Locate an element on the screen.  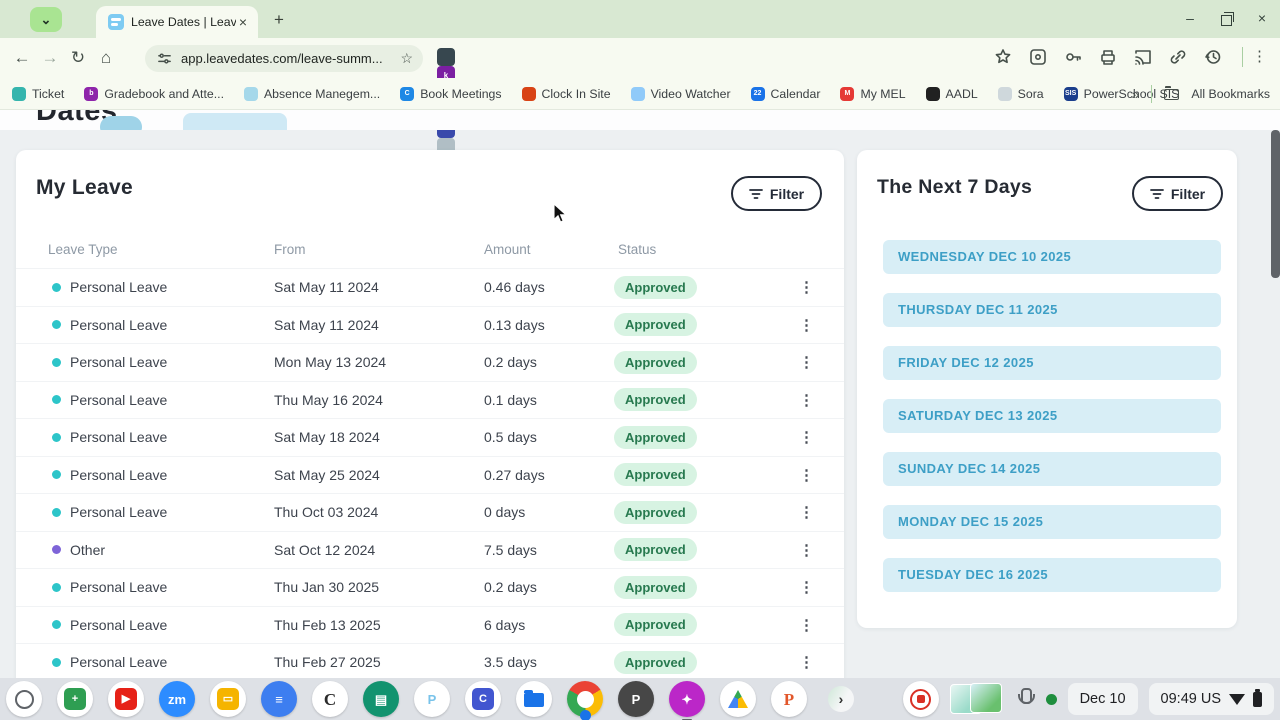
bookmark-item: Sora is located at coordinates (1020, 93).